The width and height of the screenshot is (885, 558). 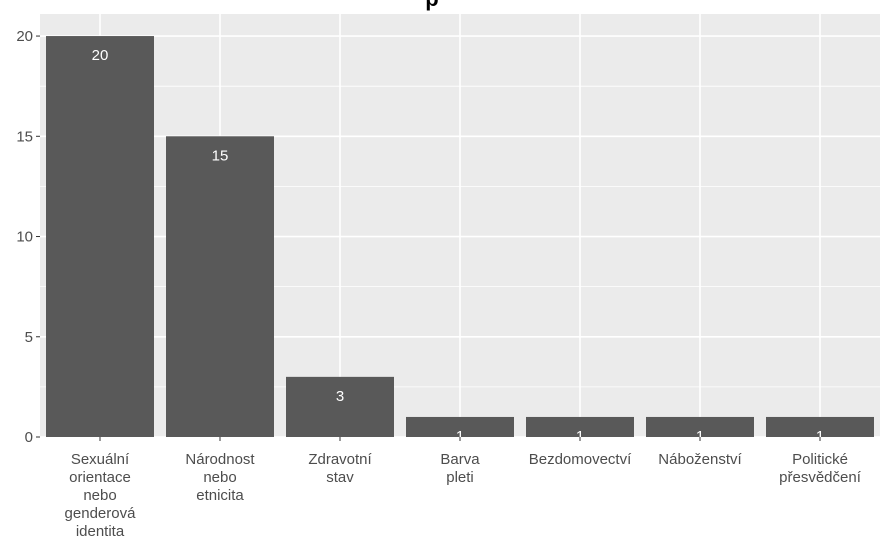 What do you see at coordinates (24, 136) in the screenshot?
I see `y-tick-label: 15` at bounding box center [24, 136].